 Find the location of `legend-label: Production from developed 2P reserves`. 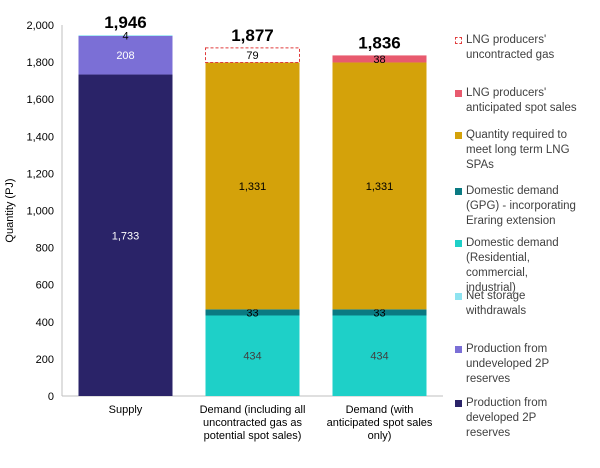

legend-label: Production from developed 2P reserves is located at coordinates (507, 418).